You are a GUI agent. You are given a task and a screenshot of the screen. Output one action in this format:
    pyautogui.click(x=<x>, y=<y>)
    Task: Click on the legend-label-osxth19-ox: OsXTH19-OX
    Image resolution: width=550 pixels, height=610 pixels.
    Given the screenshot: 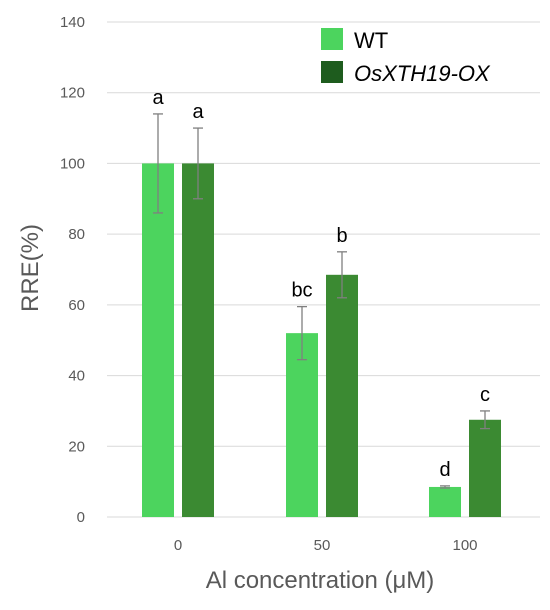 What is the action you would take?
    pyautogui.click(x=422, y=73)
    